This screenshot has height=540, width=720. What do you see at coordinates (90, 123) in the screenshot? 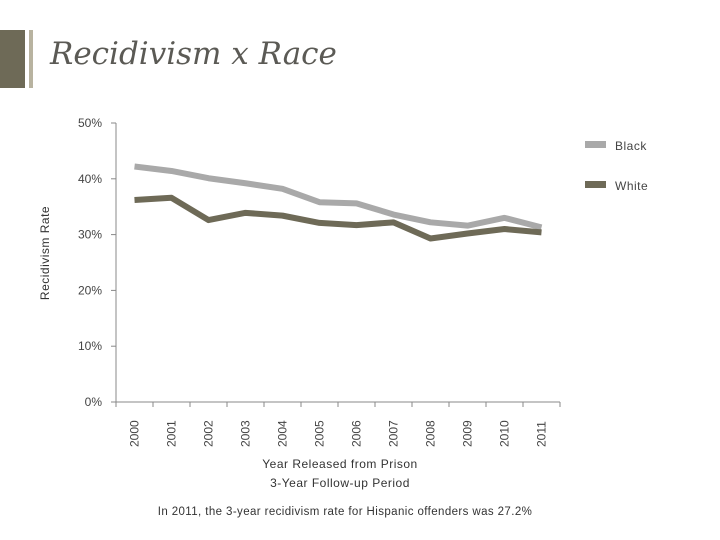
I see `y-tick-label: 50%` at bounding box center [90, 123].